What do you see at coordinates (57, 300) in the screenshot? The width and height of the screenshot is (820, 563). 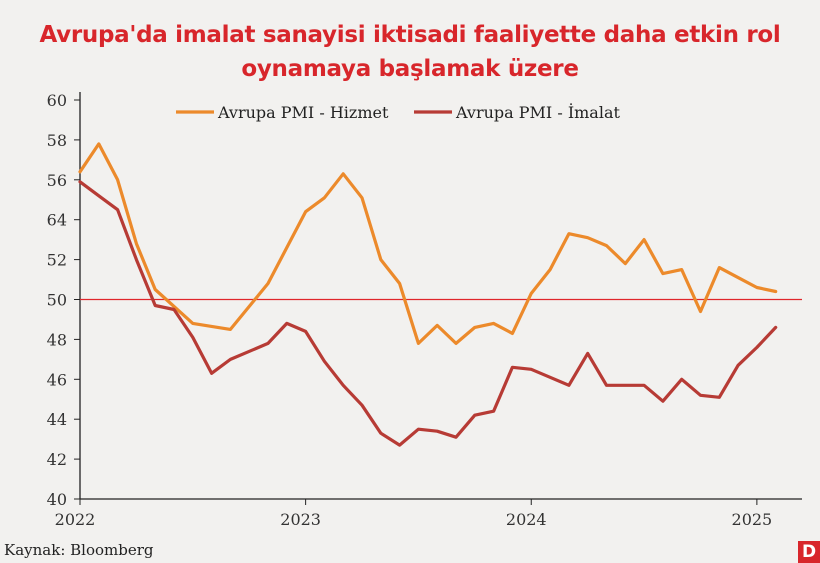 I see `y-tick-label: 50` at bounding box center [57, 300].